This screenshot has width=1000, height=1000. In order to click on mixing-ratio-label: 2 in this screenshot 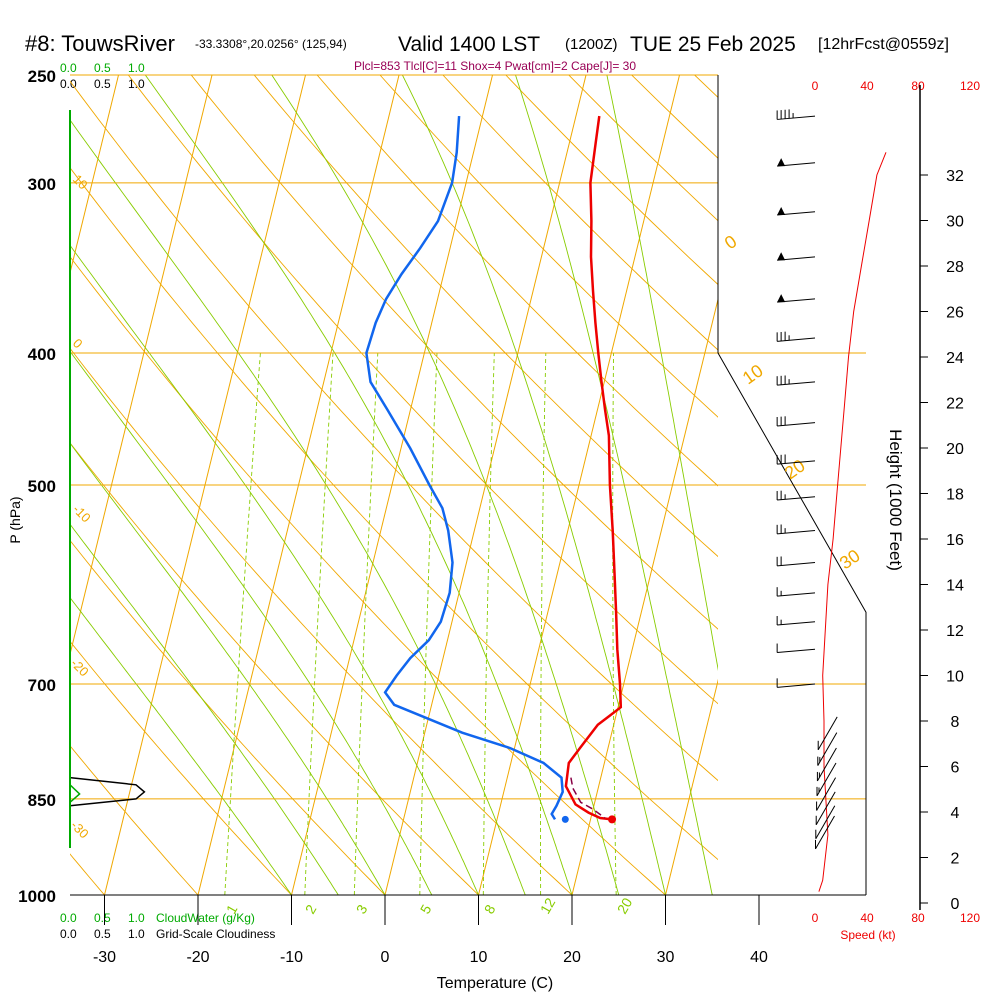, I will do `click(311, 909)`.